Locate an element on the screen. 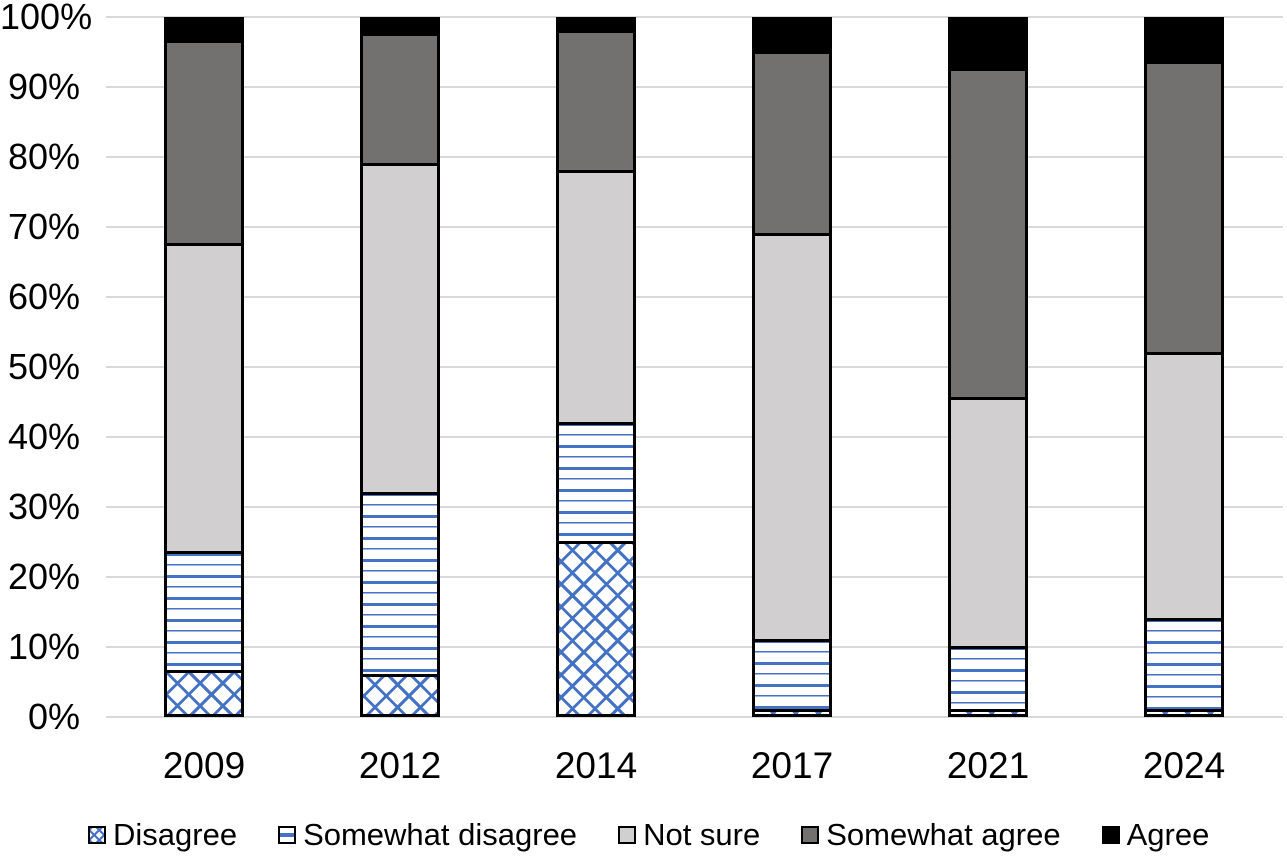 The image size is (1287, 858). segment-not-sure-2024 is located at coordinates (1184, 486).